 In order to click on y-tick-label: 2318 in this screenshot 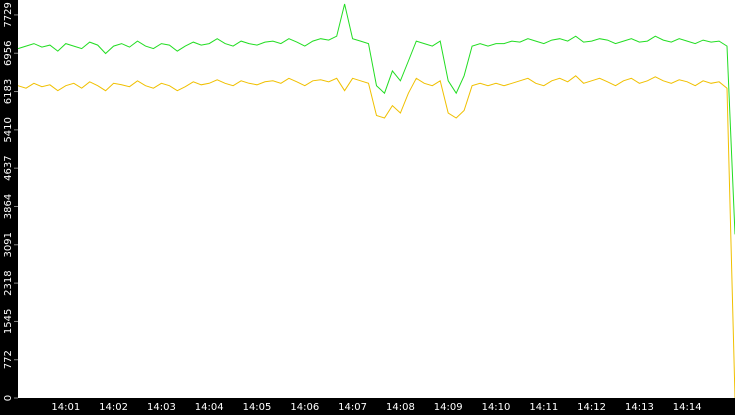, I will do `click(8, 282)`.